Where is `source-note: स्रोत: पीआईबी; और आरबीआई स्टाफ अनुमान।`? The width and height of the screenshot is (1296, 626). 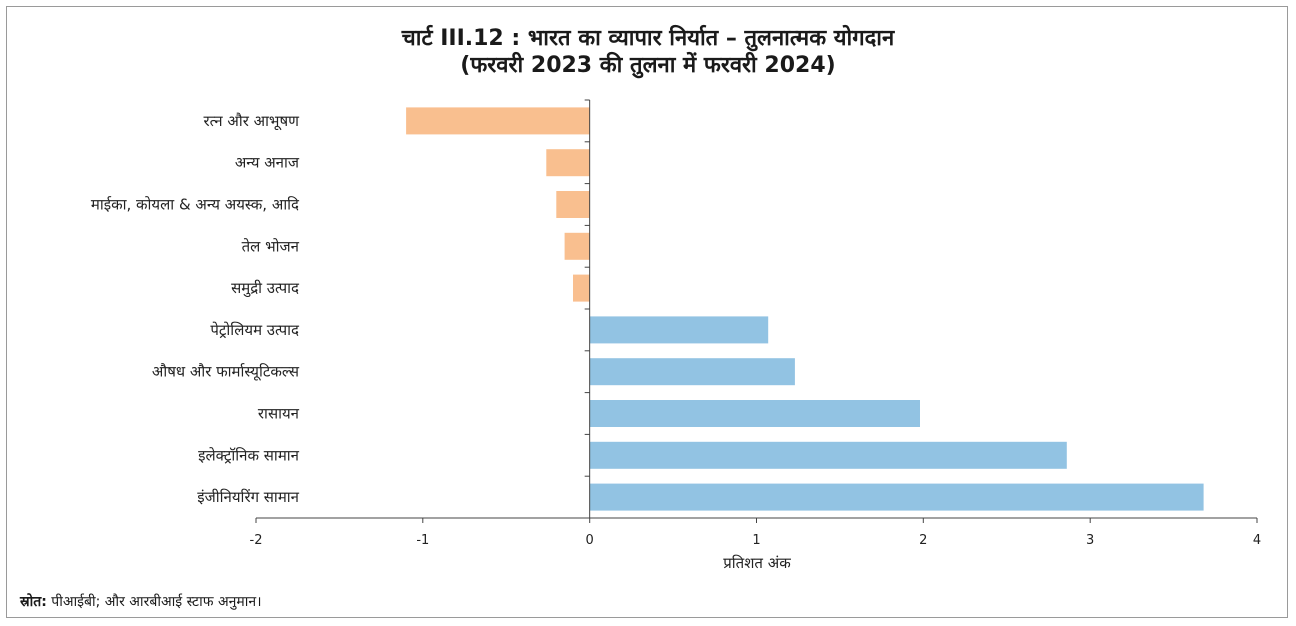
source-note: स्रोत: पीआईबी; और आरबीआई स्टाफ अनुमान। is located at coordinates (141, 601).